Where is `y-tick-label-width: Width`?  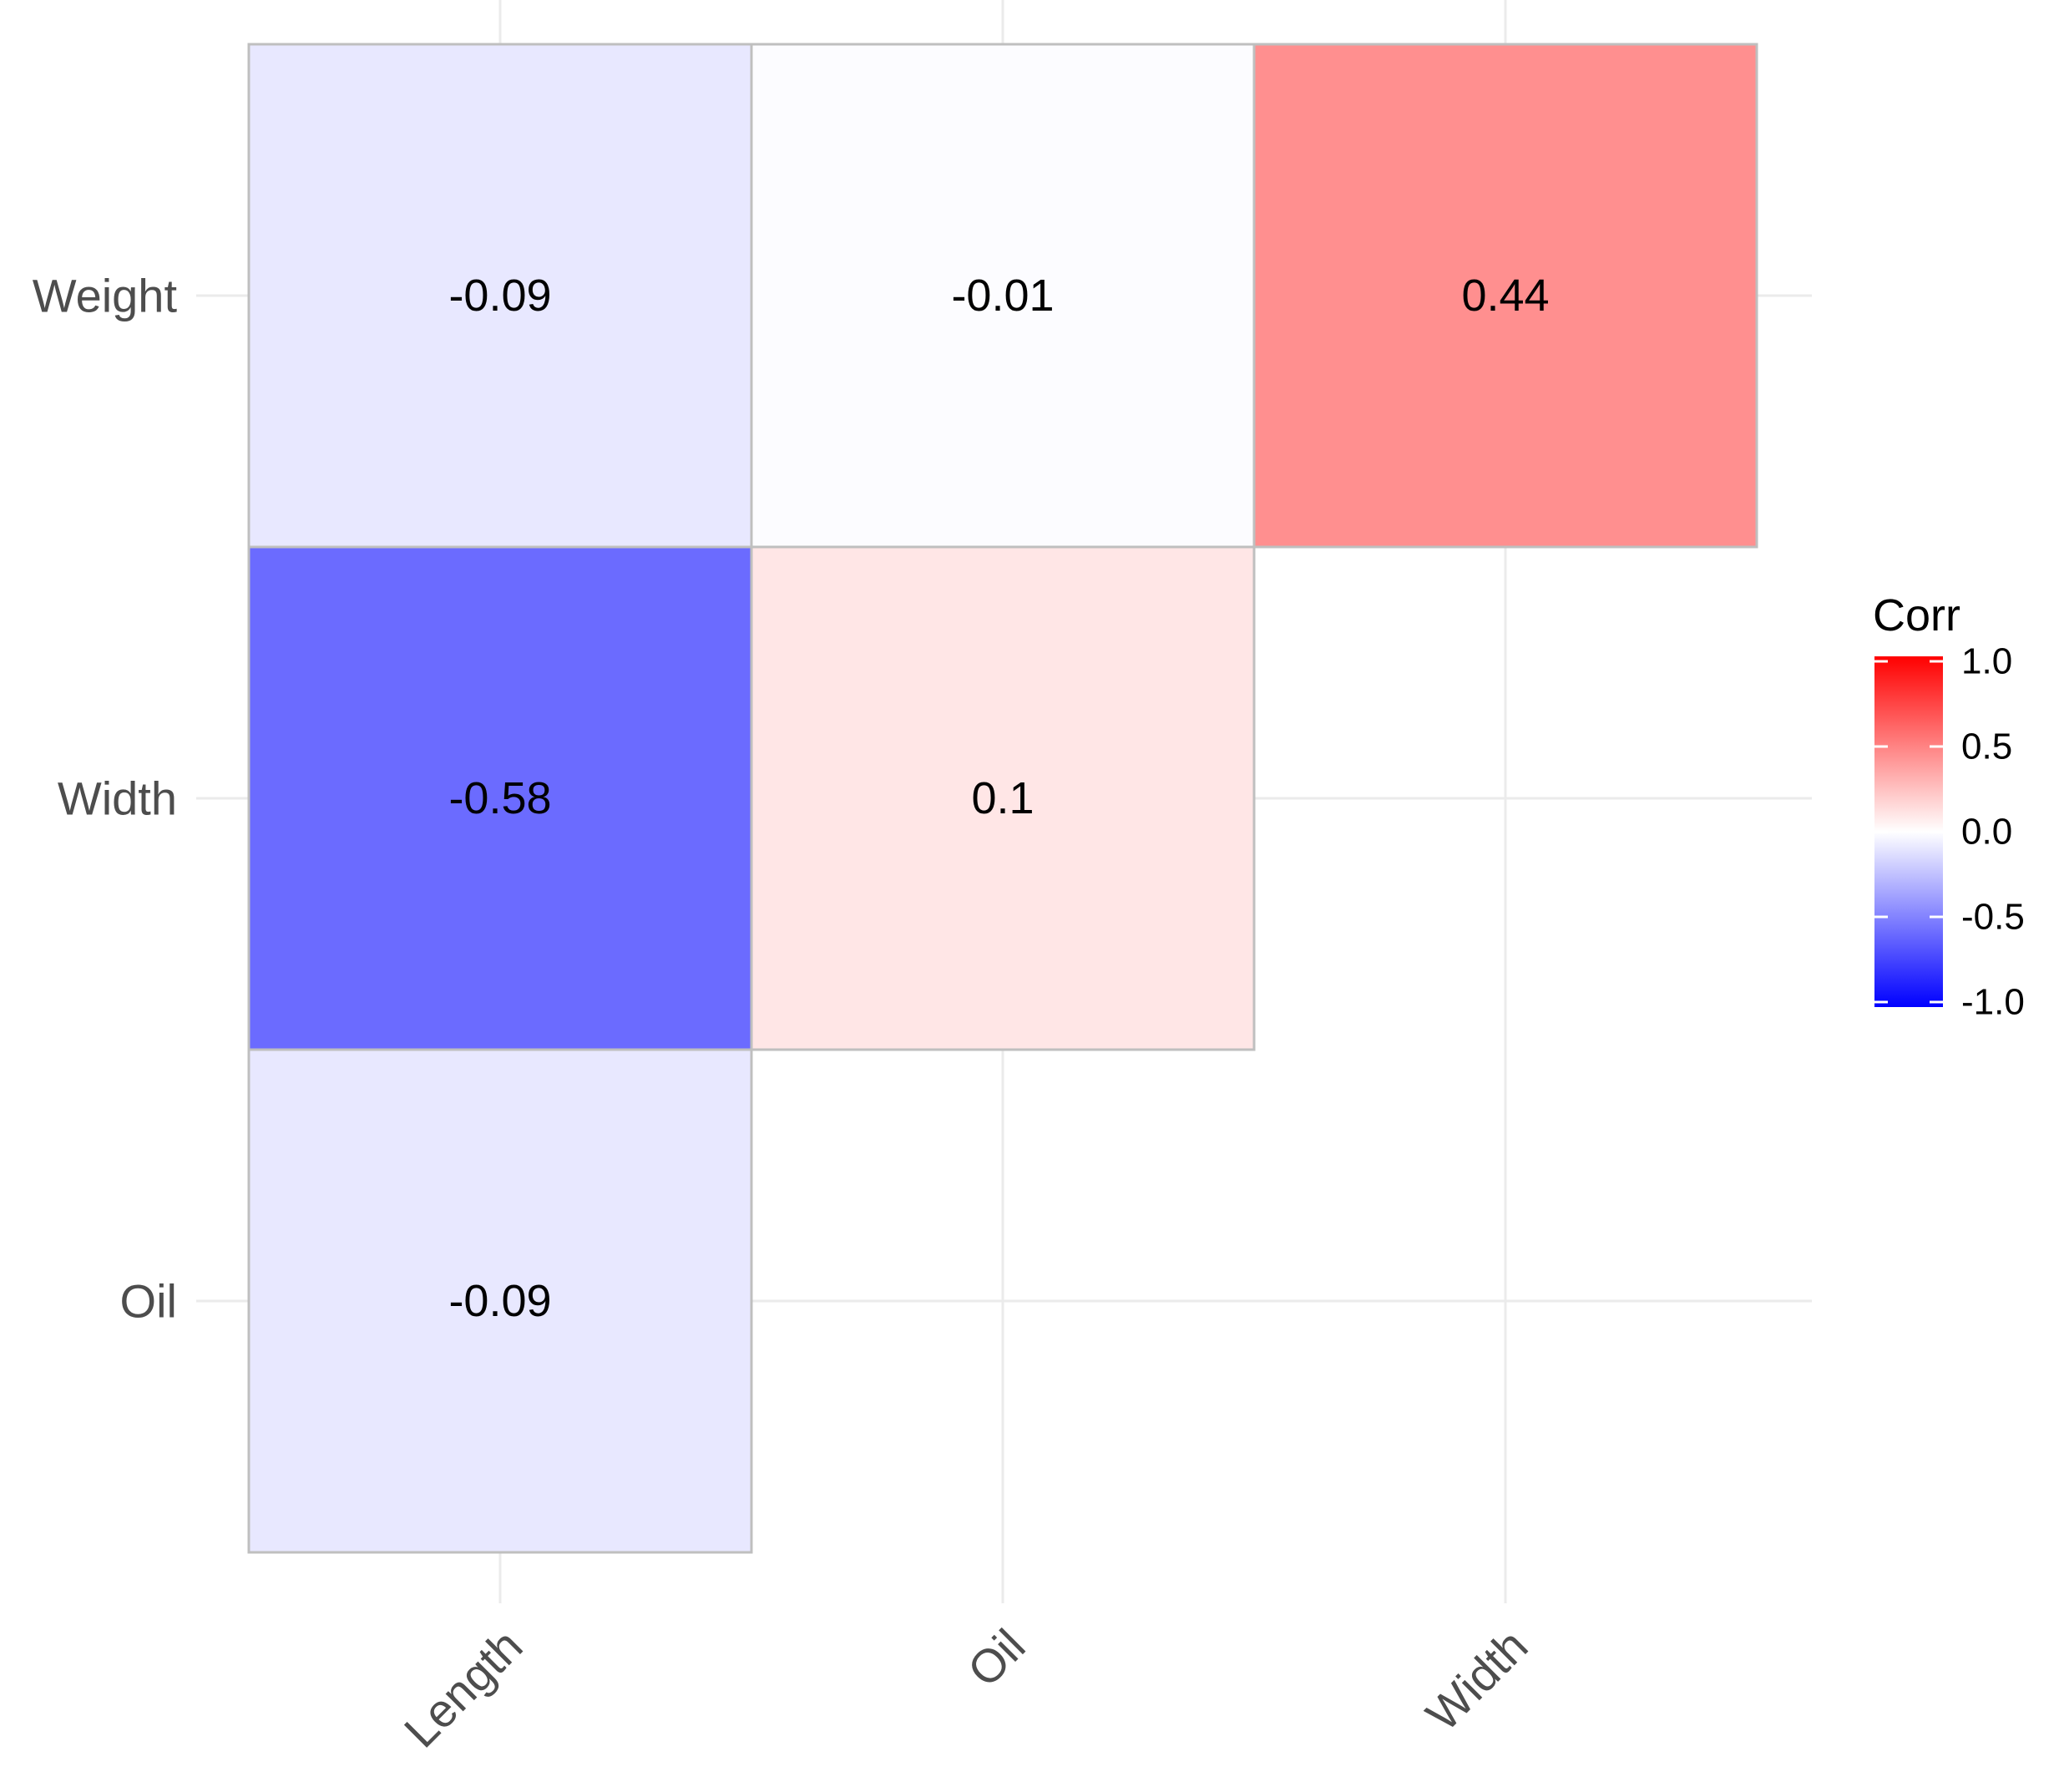
y-tick-label-width: Width is located at coordinates (118, 798).